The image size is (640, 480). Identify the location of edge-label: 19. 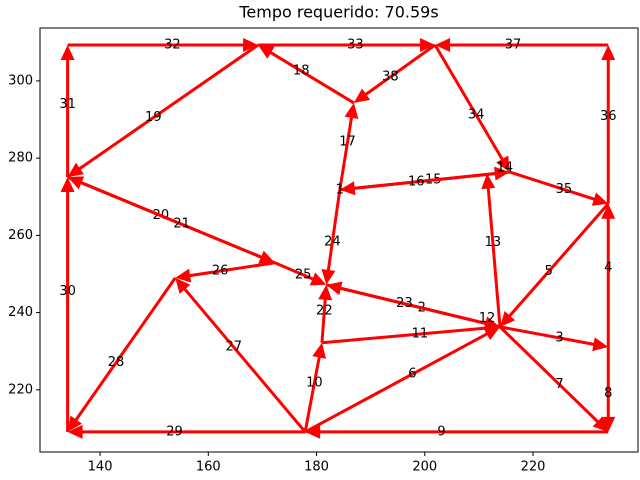
(153, 117).